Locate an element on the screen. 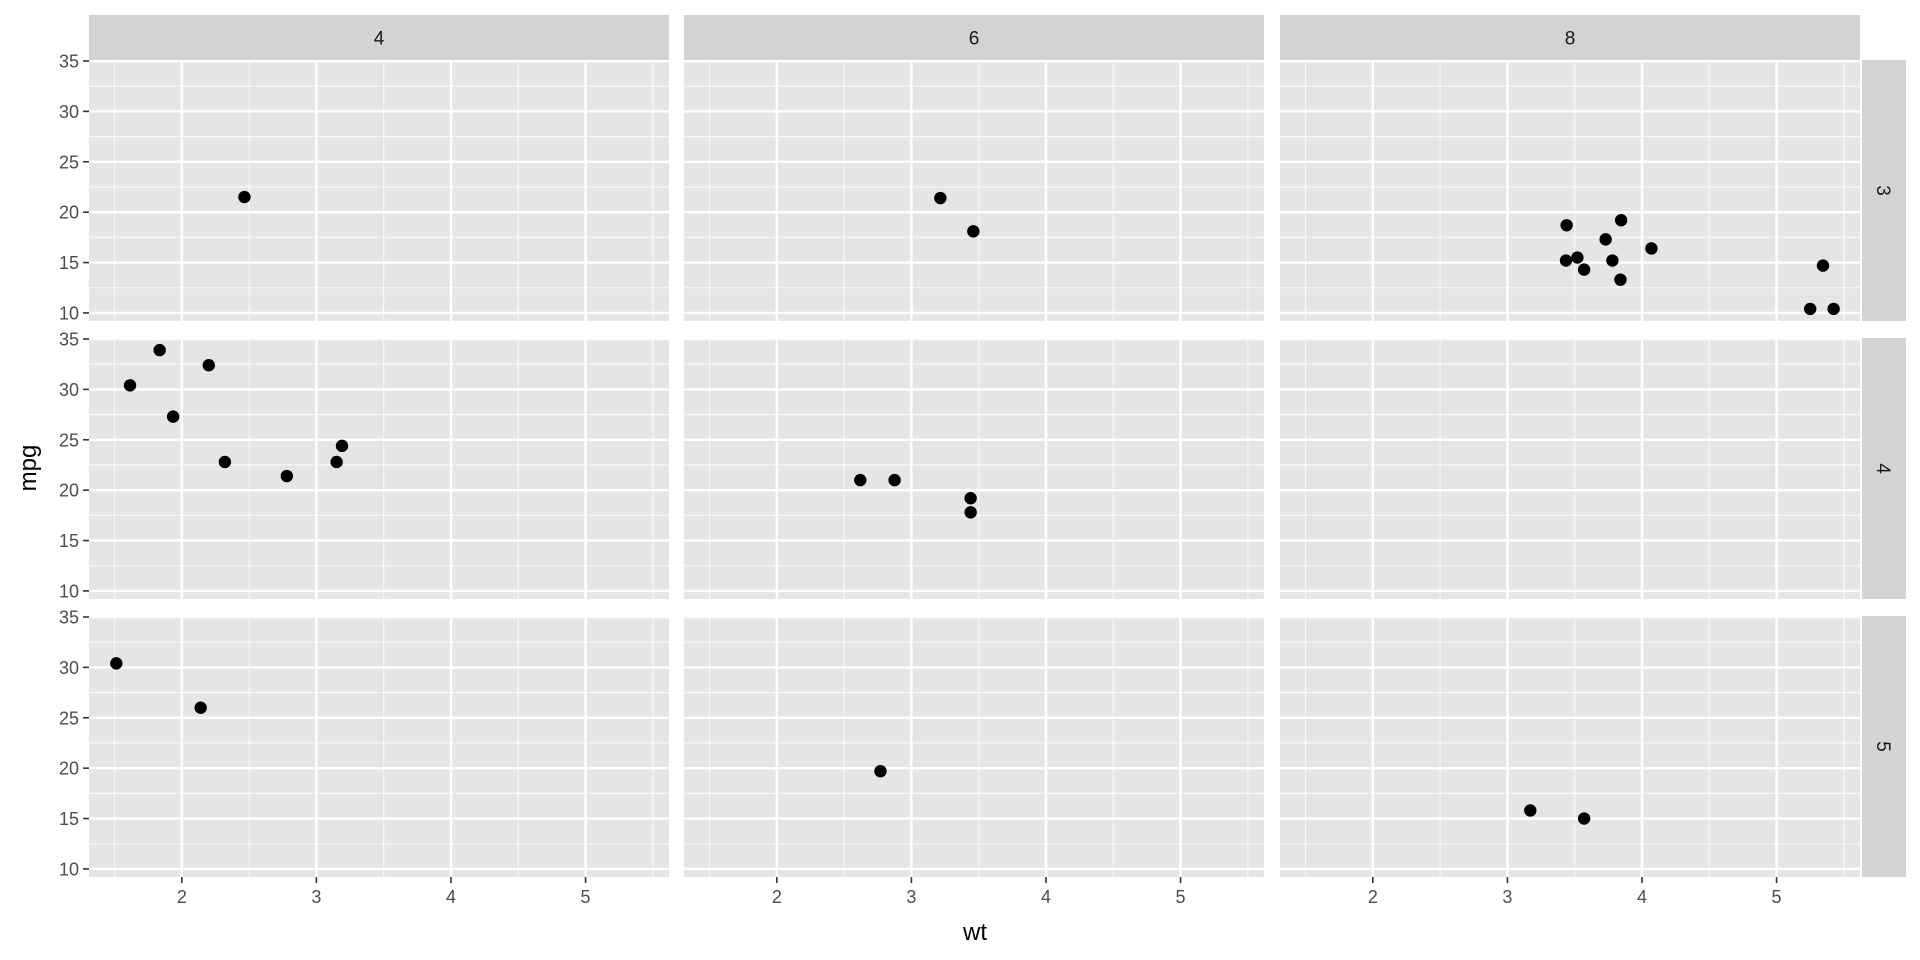 This screenshot has width=1920, height=960. strip-row-5: 5 is located at coordinates (1884, 746).